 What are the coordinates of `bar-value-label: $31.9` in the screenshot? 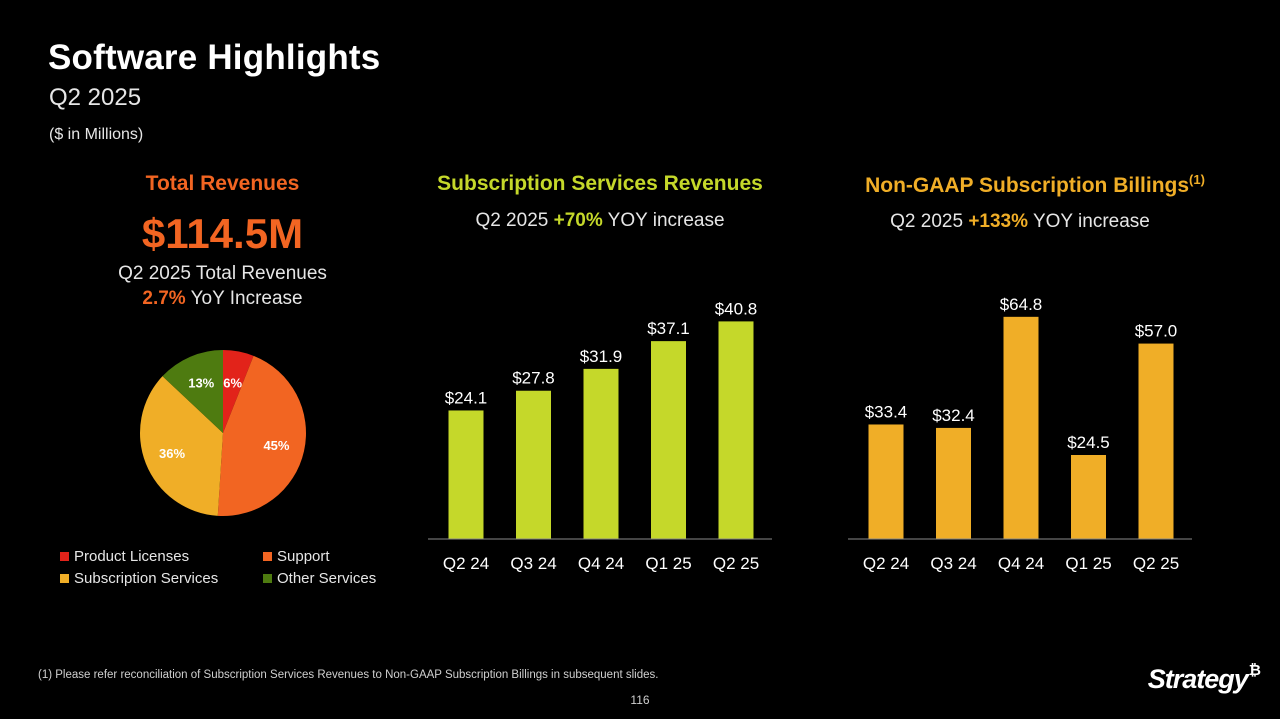 It's located at (601, 356).